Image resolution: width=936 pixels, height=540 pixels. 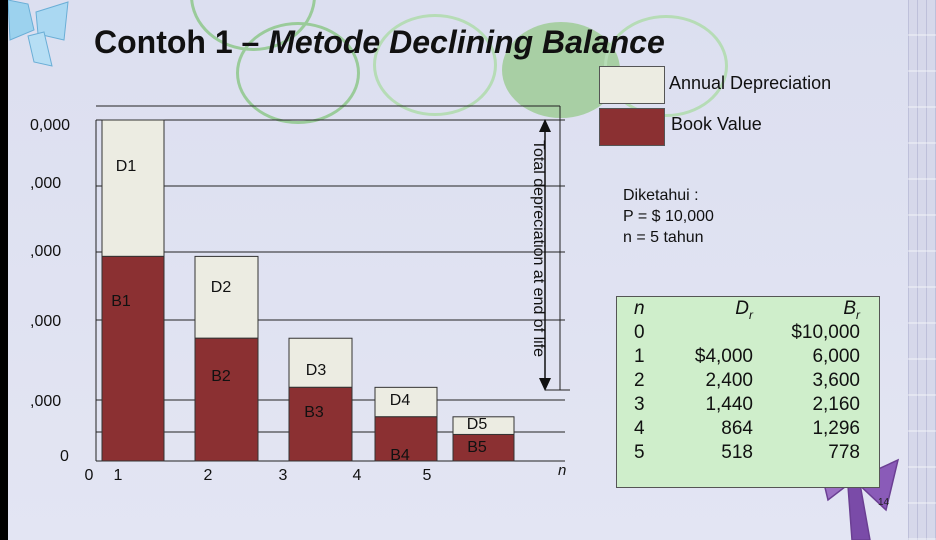 What do you see at coordinates (427, 475) in the screenshot?
I see `x-tick-label-5: 5` at bounding box center [427, 475].